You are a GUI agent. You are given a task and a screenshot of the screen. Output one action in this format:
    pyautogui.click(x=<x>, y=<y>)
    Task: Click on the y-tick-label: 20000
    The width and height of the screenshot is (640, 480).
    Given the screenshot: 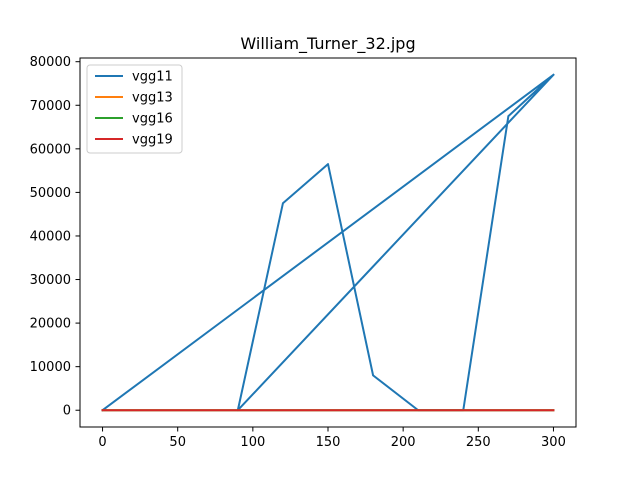 What is the action you would take?
    pyautogui.click(x=50, y=324)
    